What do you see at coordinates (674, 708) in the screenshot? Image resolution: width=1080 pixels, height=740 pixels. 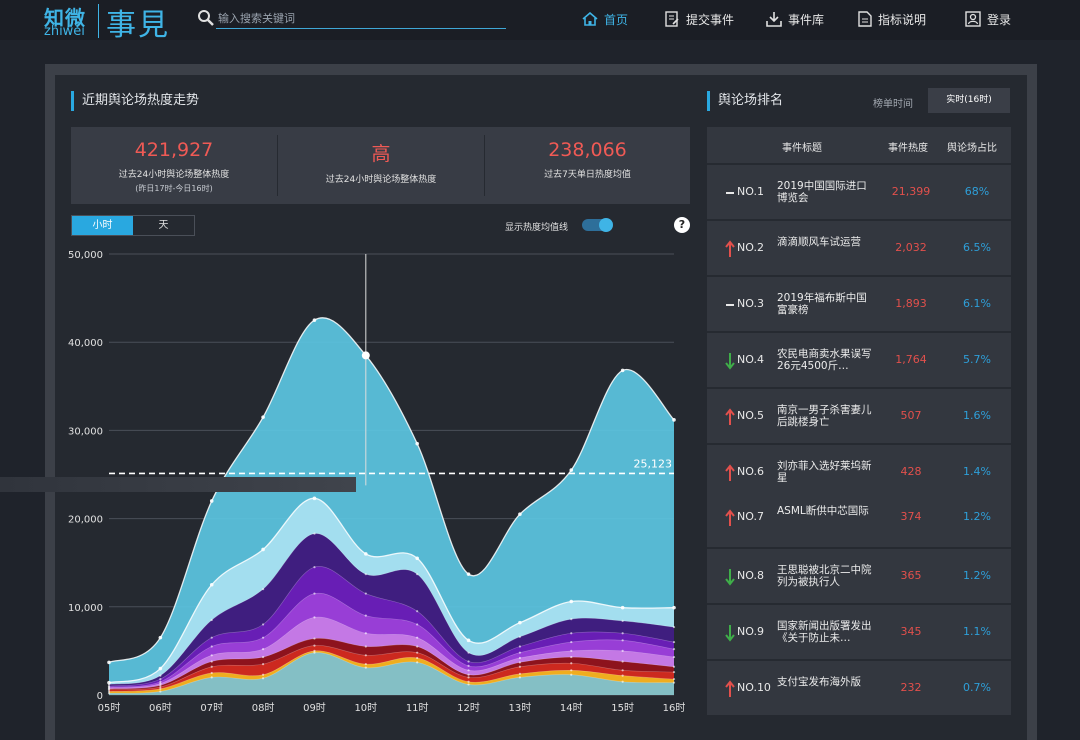 I see `x-tick-label: 16时` at bounding box center [674, 708].